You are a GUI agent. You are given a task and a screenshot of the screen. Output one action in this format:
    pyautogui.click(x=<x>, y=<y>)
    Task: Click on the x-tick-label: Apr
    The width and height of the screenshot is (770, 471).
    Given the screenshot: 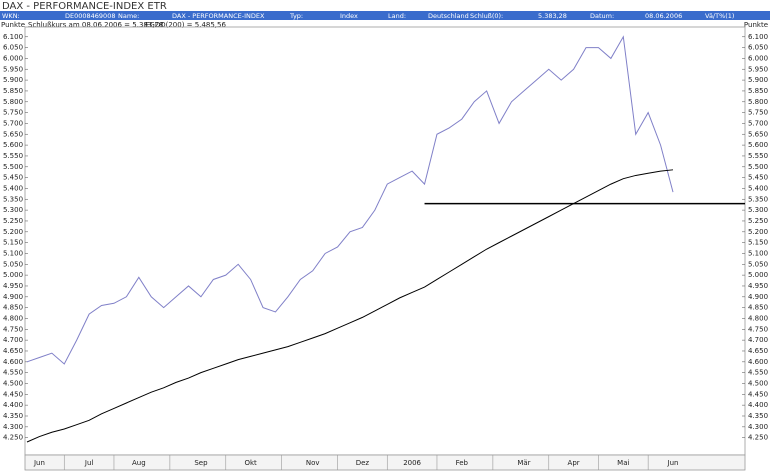 What is the action you would take?
    pyautogui.click(x=574, y=463)
    